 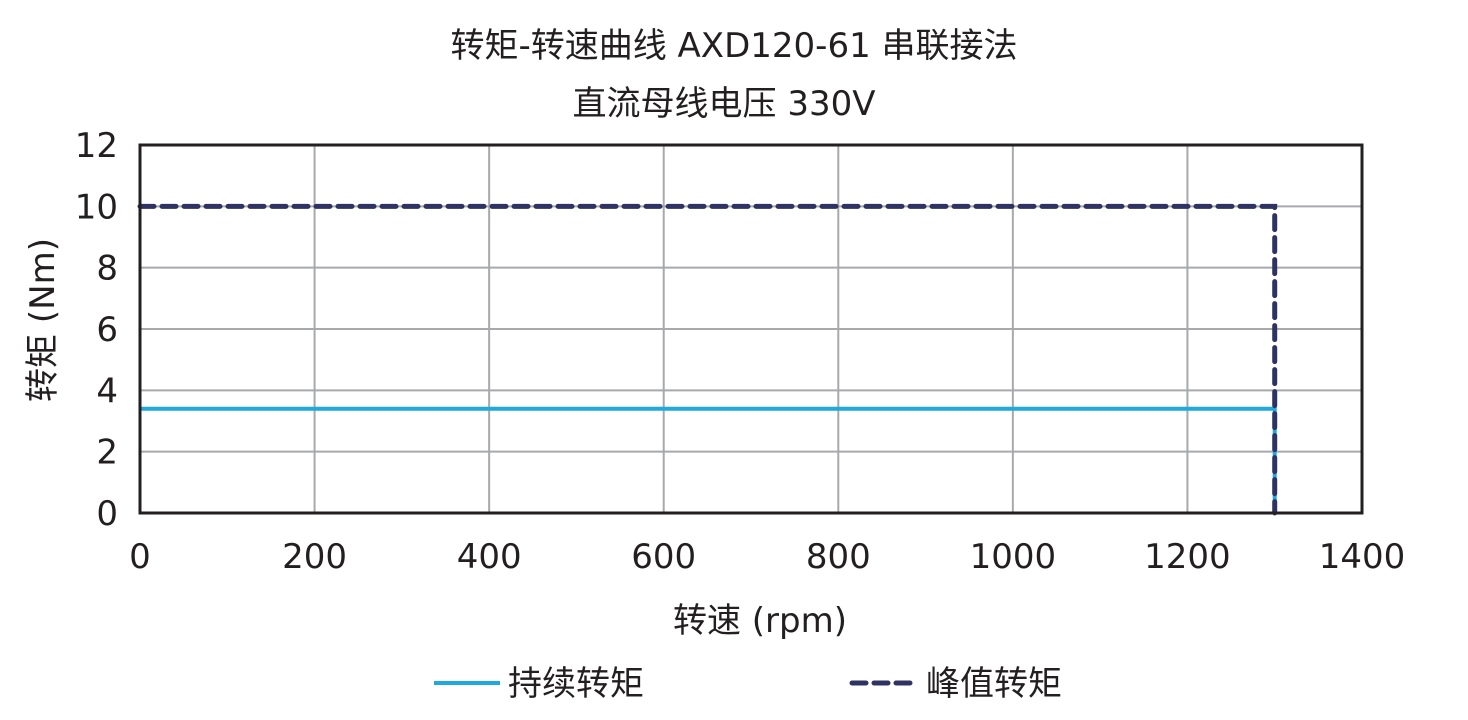 What do you see at coordinates (994, 684) in the screenshot?
I see `legend-peak-torque: 峰值转矩` at bounding box center [994, 684].